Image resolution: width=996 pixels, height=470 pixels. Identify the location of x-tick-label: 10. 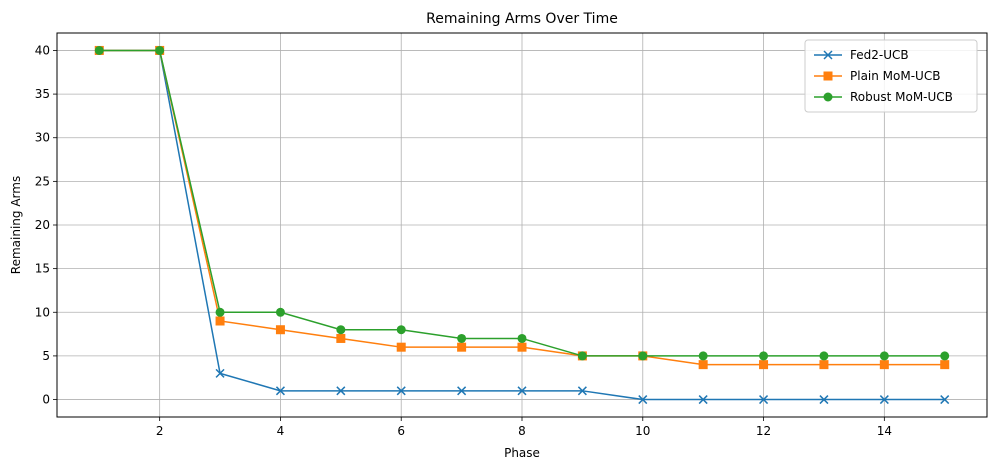
(642, 431).